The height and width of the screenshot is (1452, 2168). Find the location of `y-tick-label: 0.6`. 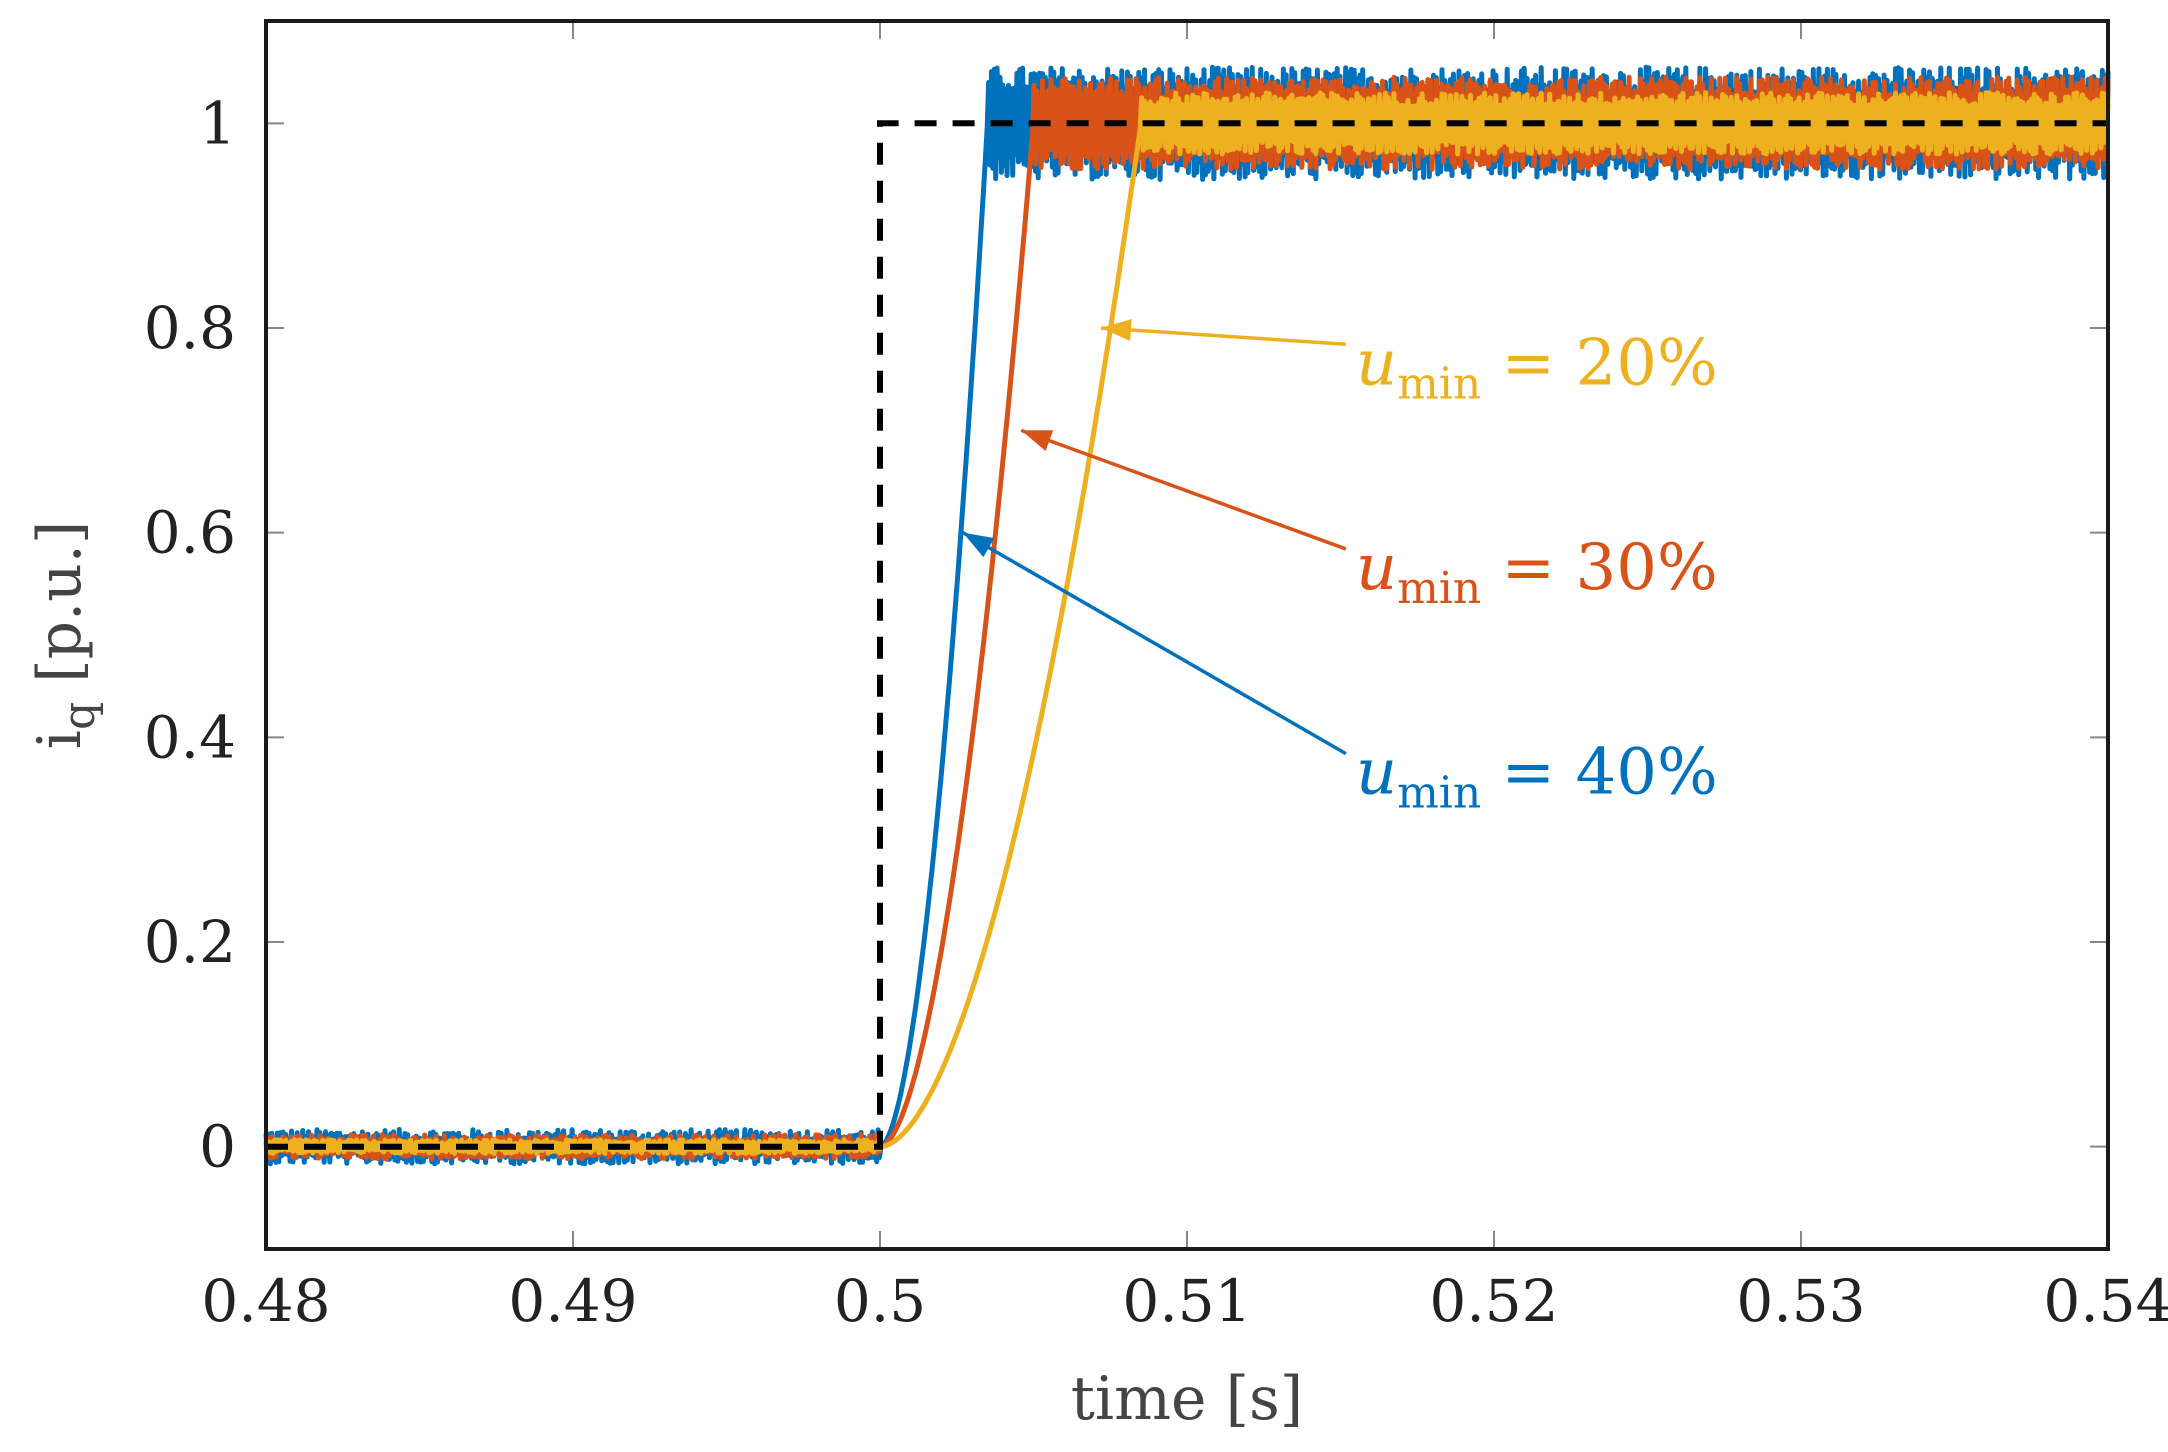

y-tick-label: 0.6 is located at coordinates (190, 533).